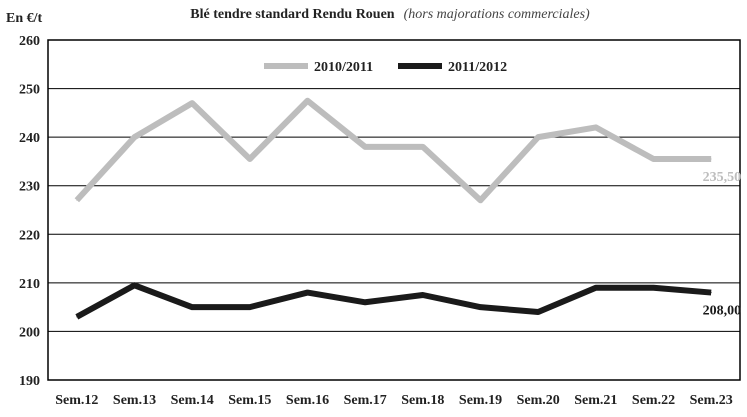  What do you see at coordinates (292, 14) in the screenshot?
I see `chart-title: Blé tendre standard Rendu Rouen` at bounding box center [292, 14].